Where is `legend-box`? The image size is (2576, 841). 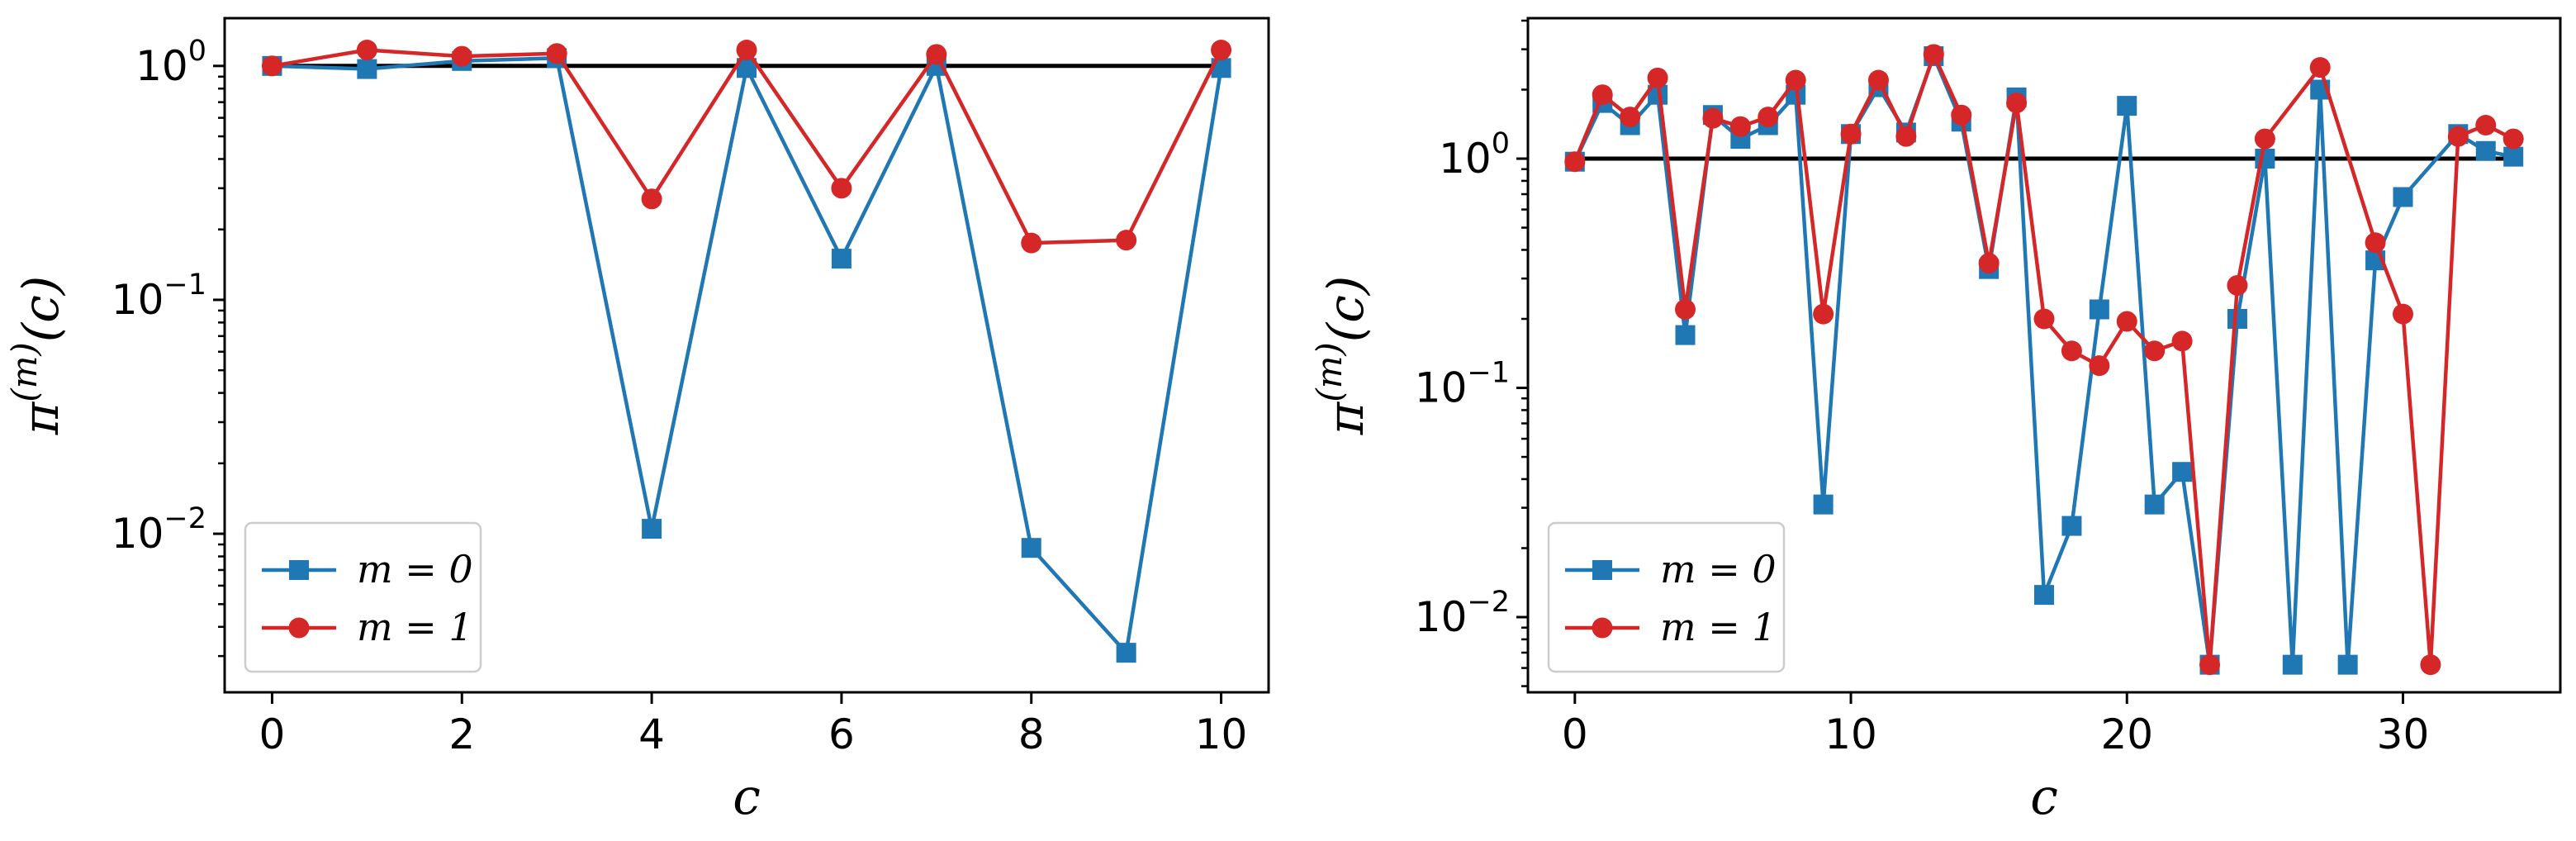 legend-box is located at coordinates (1666, 597).